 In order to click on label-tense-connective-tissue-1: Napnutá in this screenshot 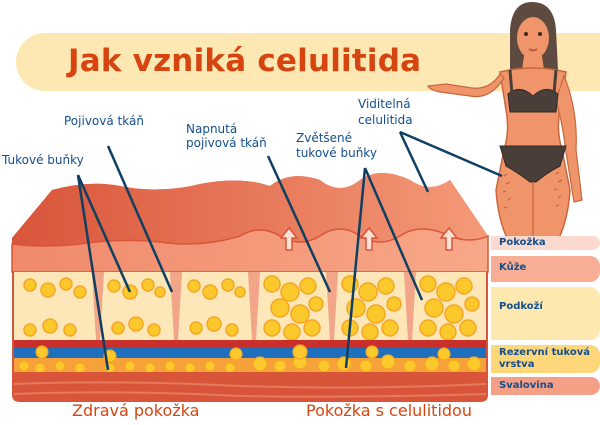, I will do `click(212, 129)`.